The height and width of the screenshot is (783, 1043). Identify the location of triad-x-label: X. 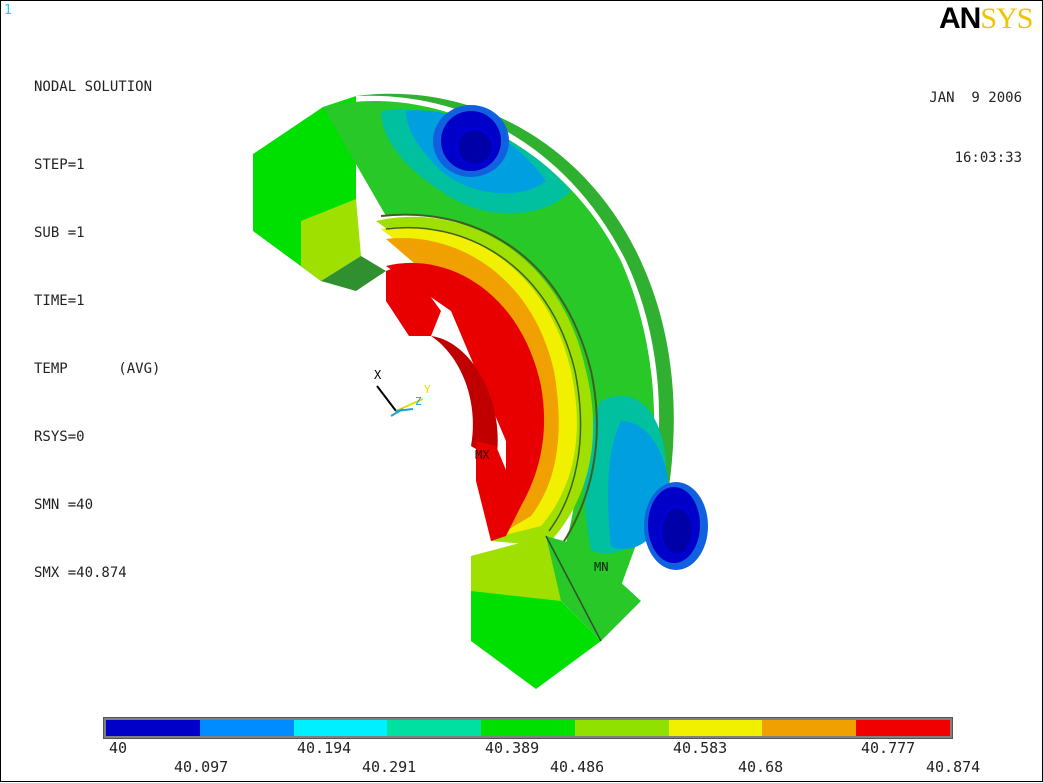
(378, 375).